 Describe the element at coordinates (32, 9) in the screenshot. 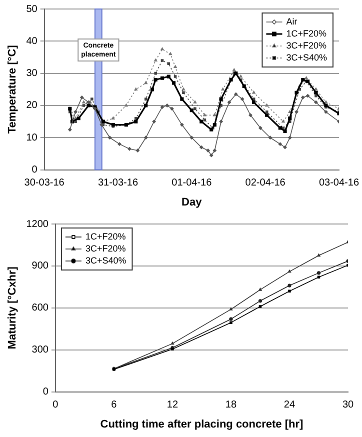

I see `y-tick-label: 50` at that location.